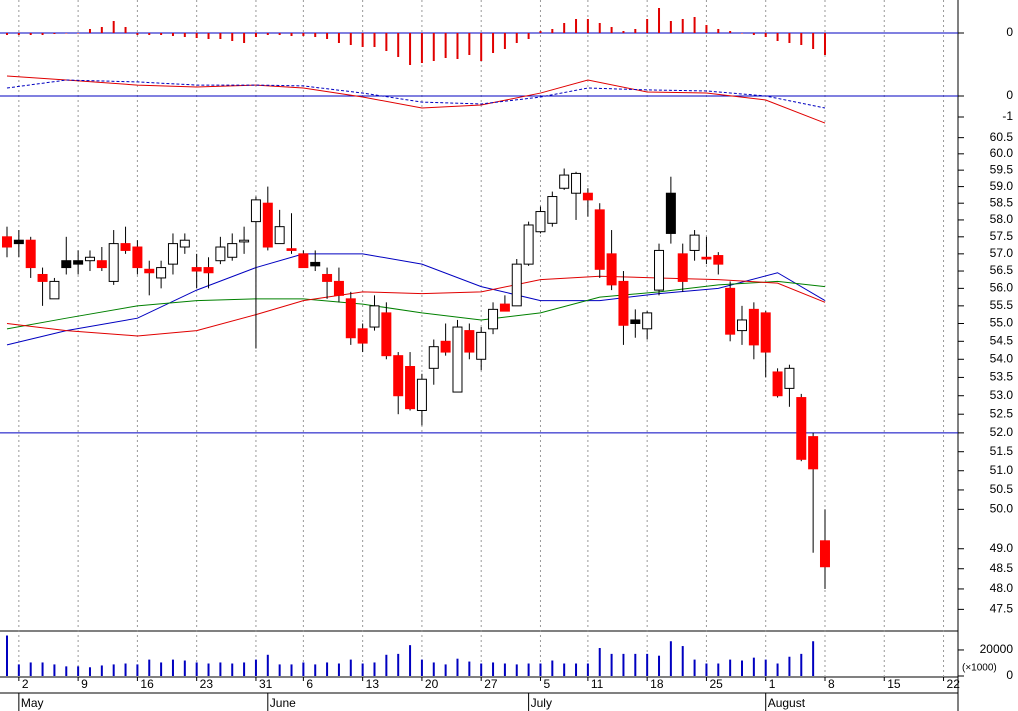  I want to click on x-tick-label: 31, so click(266, 684).